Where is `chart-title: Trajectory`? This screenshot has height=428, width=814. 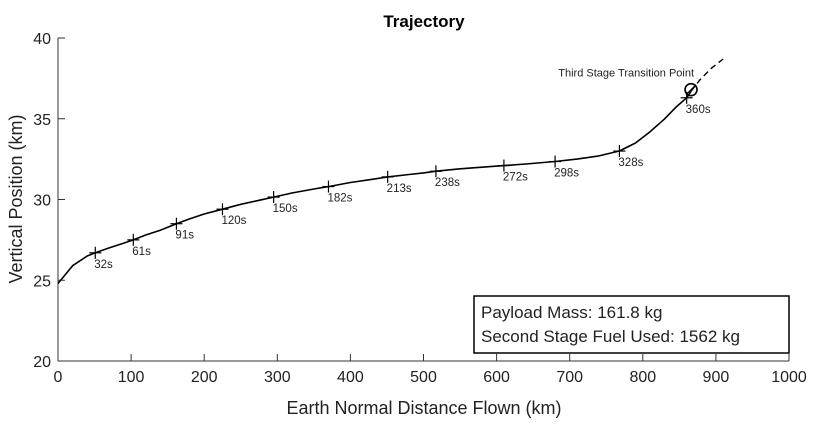 chart-title: Trajectory is located at coordinates (424, 21).